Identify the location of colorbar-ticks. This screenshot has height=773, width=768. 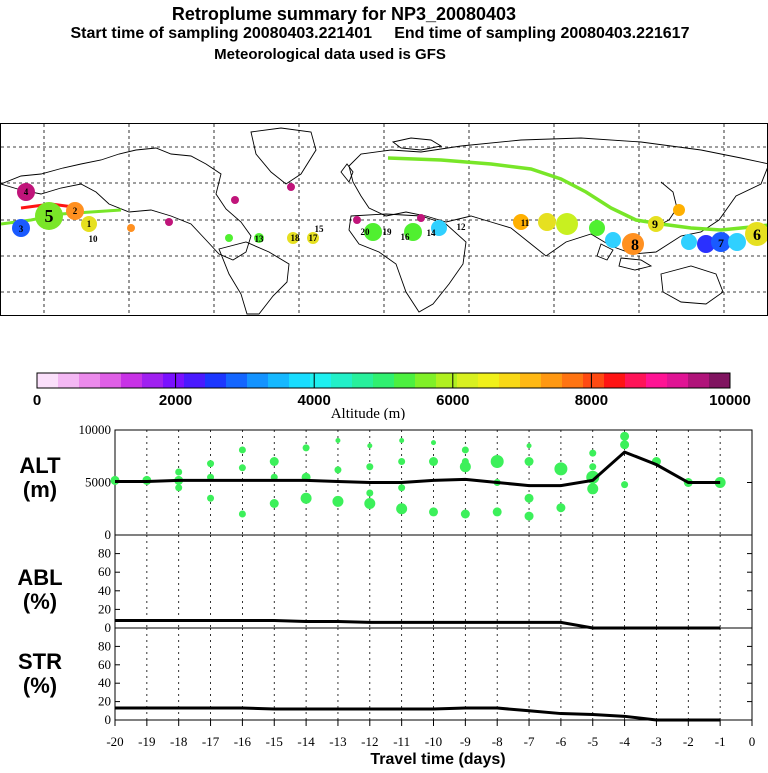
(383, 380).